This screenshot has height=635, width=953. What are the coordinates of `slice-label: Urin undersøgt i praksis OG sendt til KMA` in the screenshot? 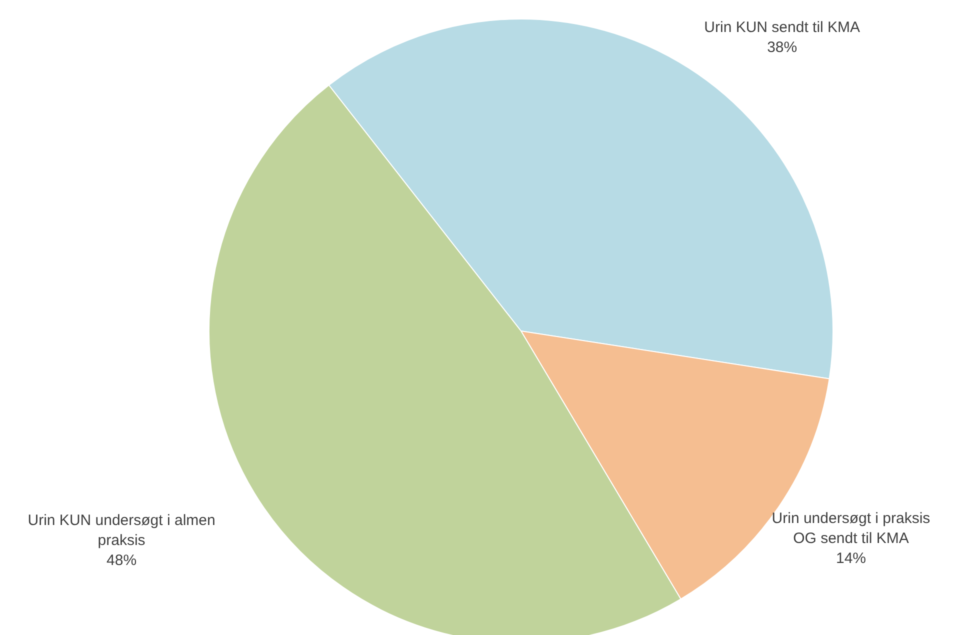 It's located at (851, 528).